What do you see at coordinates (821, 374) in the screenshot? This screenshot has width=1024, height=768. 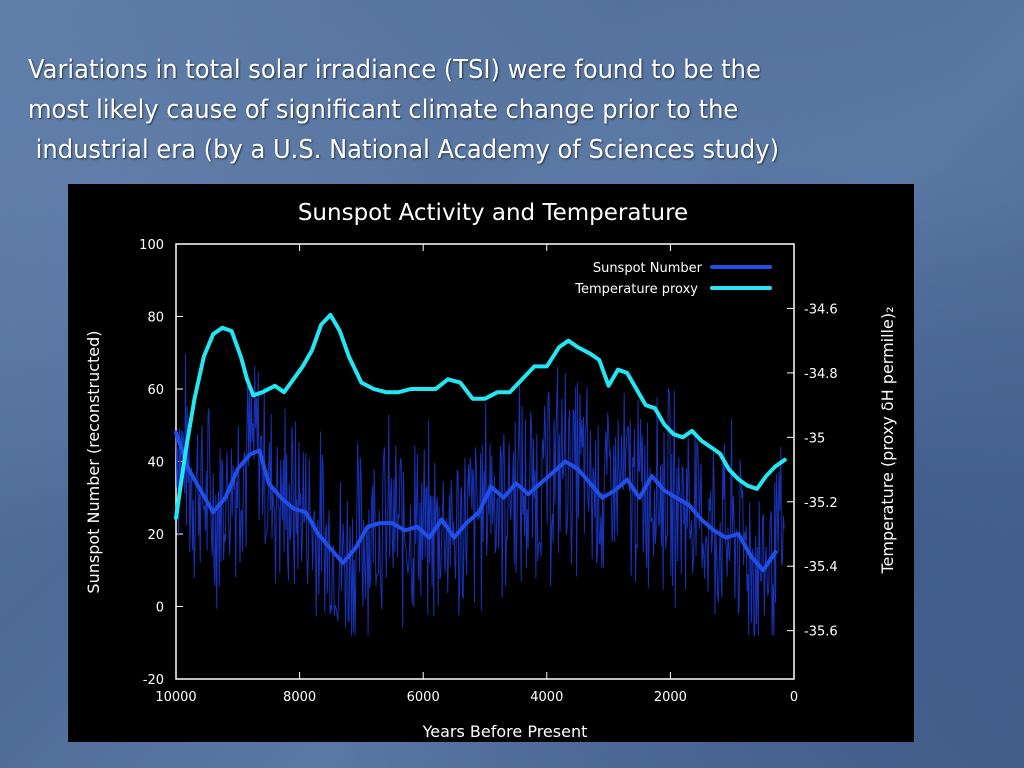 I see `y2-tick-label: -34.8` at bounding box center [821, 374].